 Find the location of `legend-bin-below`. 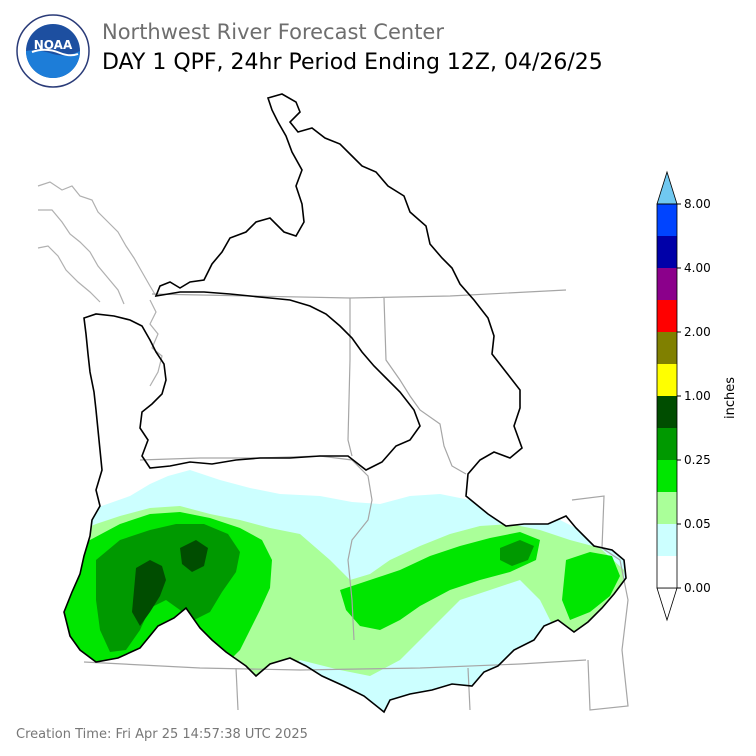

legend-bin-below is located at coordinates (667, 604).